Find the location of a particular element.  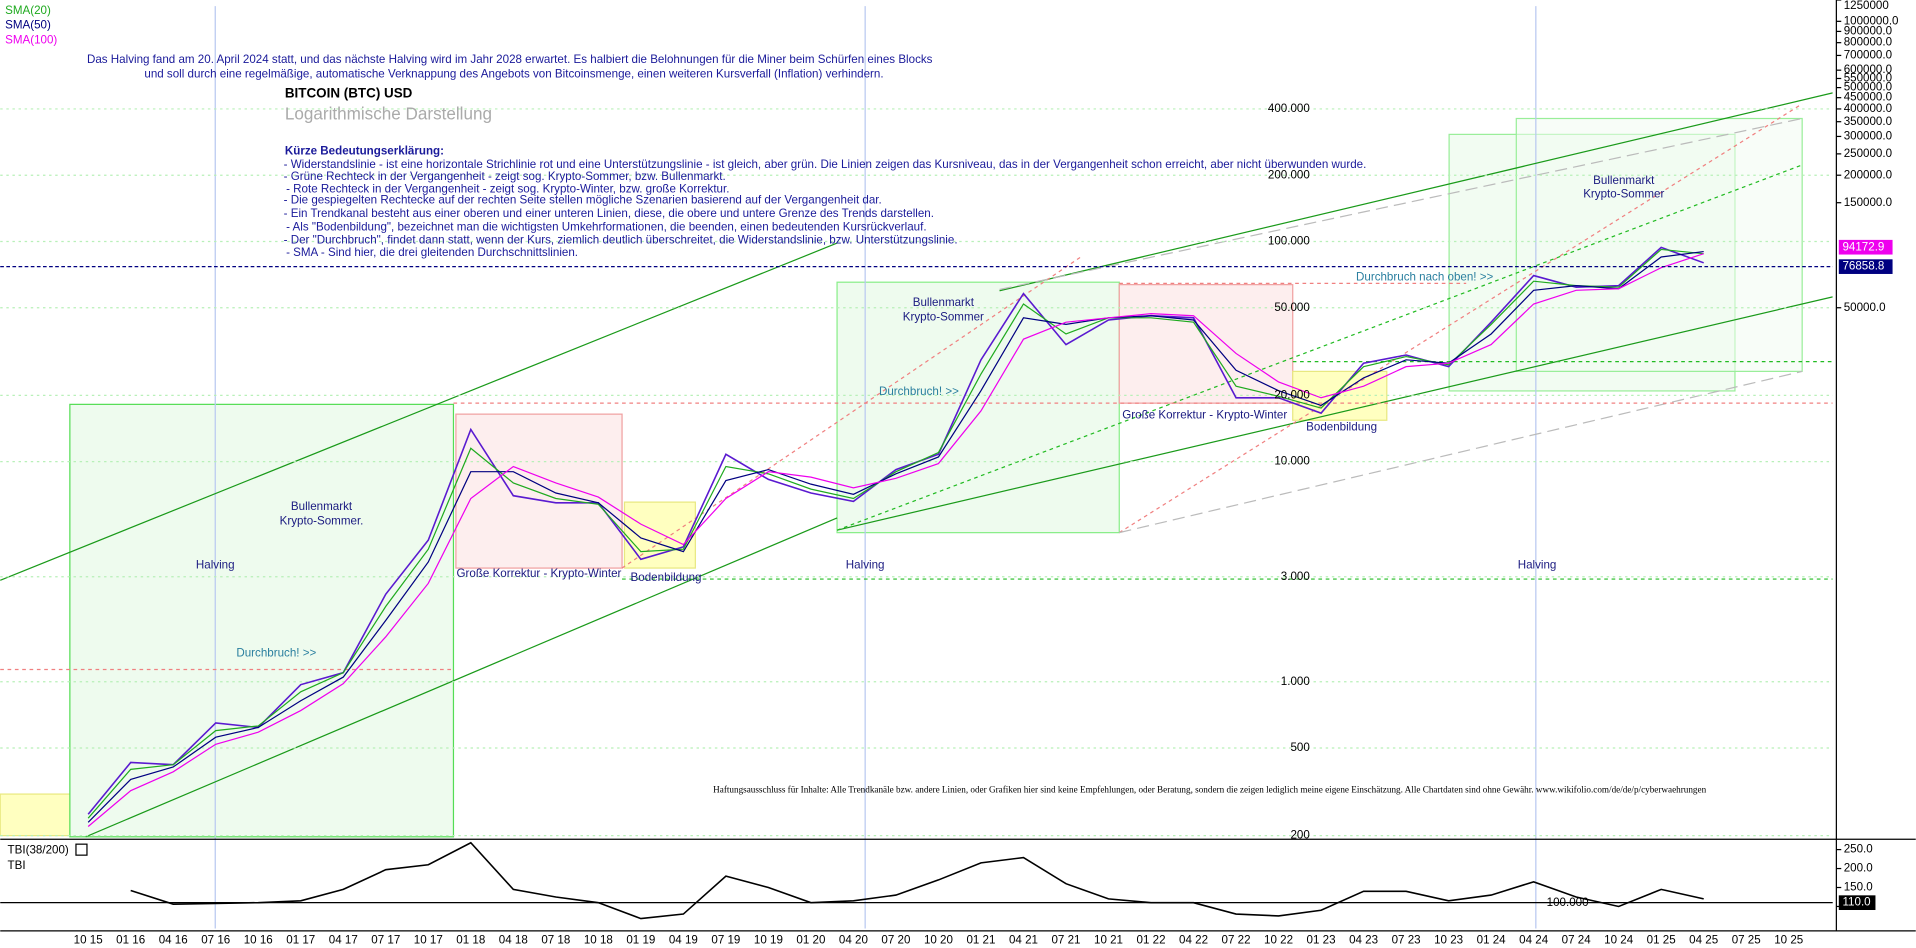

x-tick-label: 04 20 is located at coordinates (853, 940).